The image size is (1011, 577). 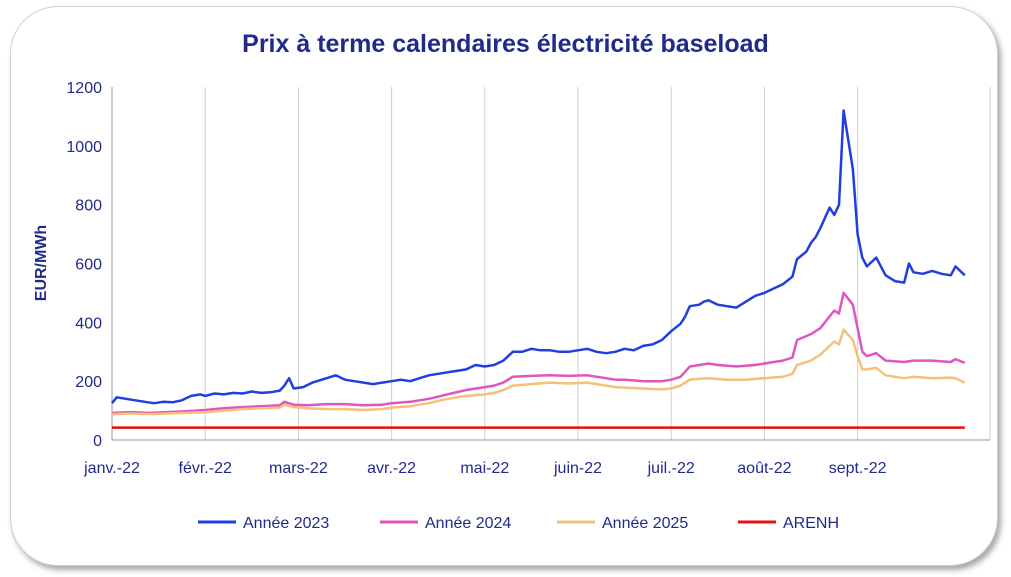 What do you see at coordinates (205, 468) in the screenshot?
I see `x-tick-label: févr.-22` at bounding box center [205, 468].